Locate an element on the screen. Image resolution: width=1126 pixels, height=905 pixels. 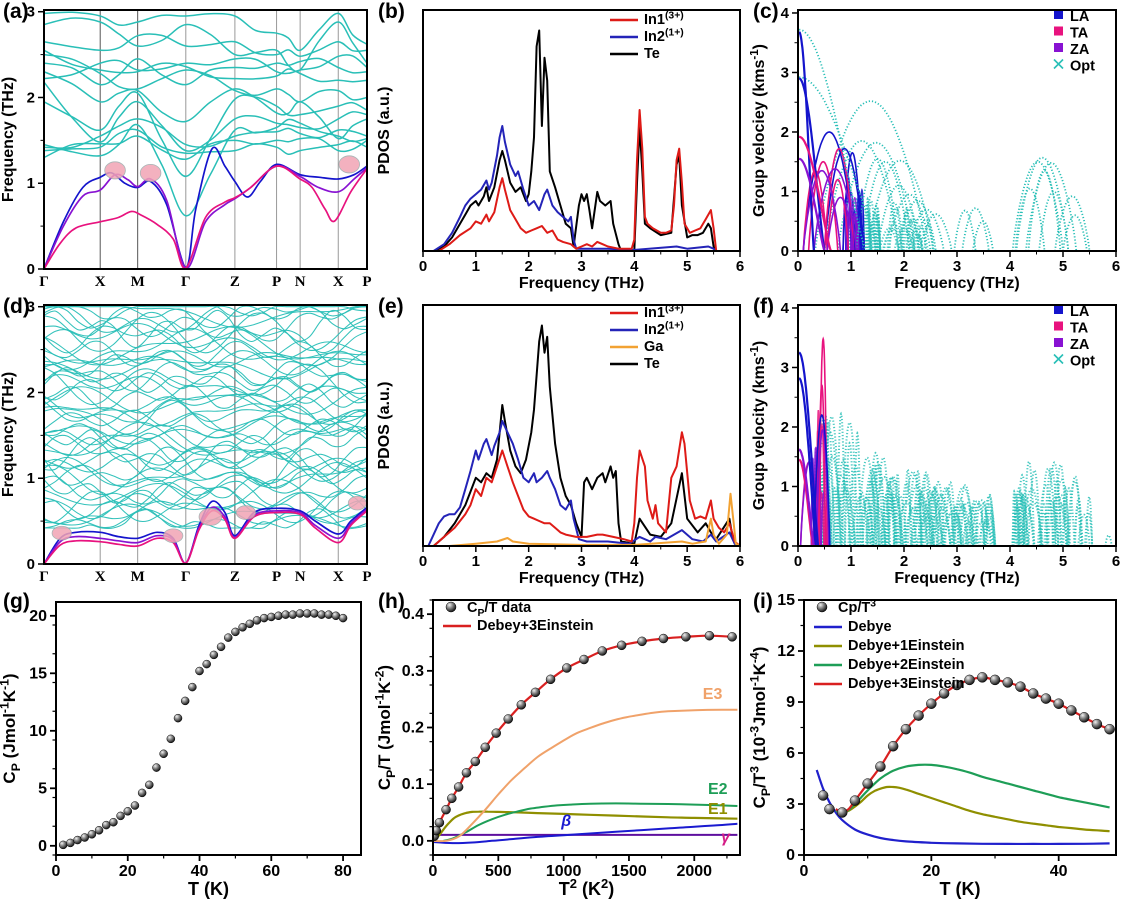
svg-text: Debye+3Einstein is located at coordinates (906, 684).